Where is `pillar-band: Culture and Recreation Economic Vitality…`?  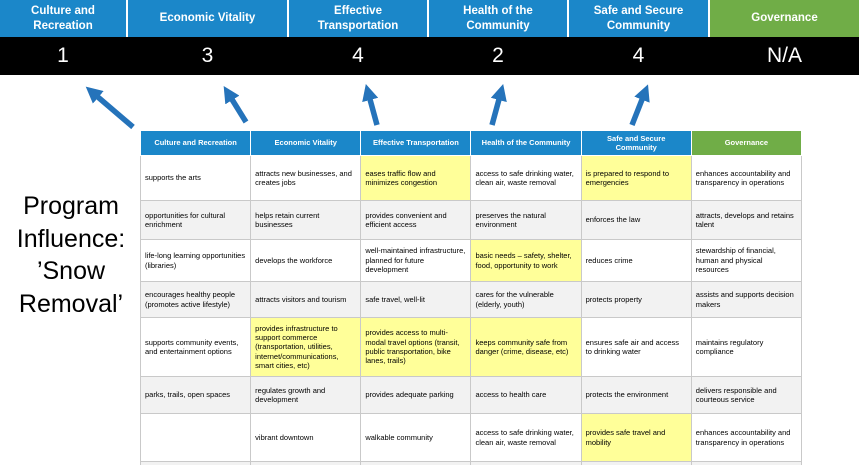
pillar-band: Culture and Recreation Economic Vitality… is located at coordinates (429, 18).